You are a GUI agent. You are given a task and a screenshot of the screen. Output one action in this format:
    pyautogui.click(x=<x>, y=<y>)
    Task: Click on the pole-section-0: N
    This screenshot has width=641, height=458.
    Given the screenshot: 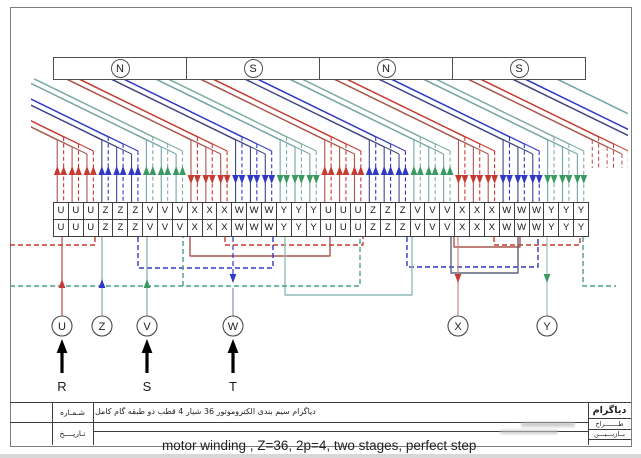 What is the action you would take?
    pyautogui.click(x=120, y=68)
    